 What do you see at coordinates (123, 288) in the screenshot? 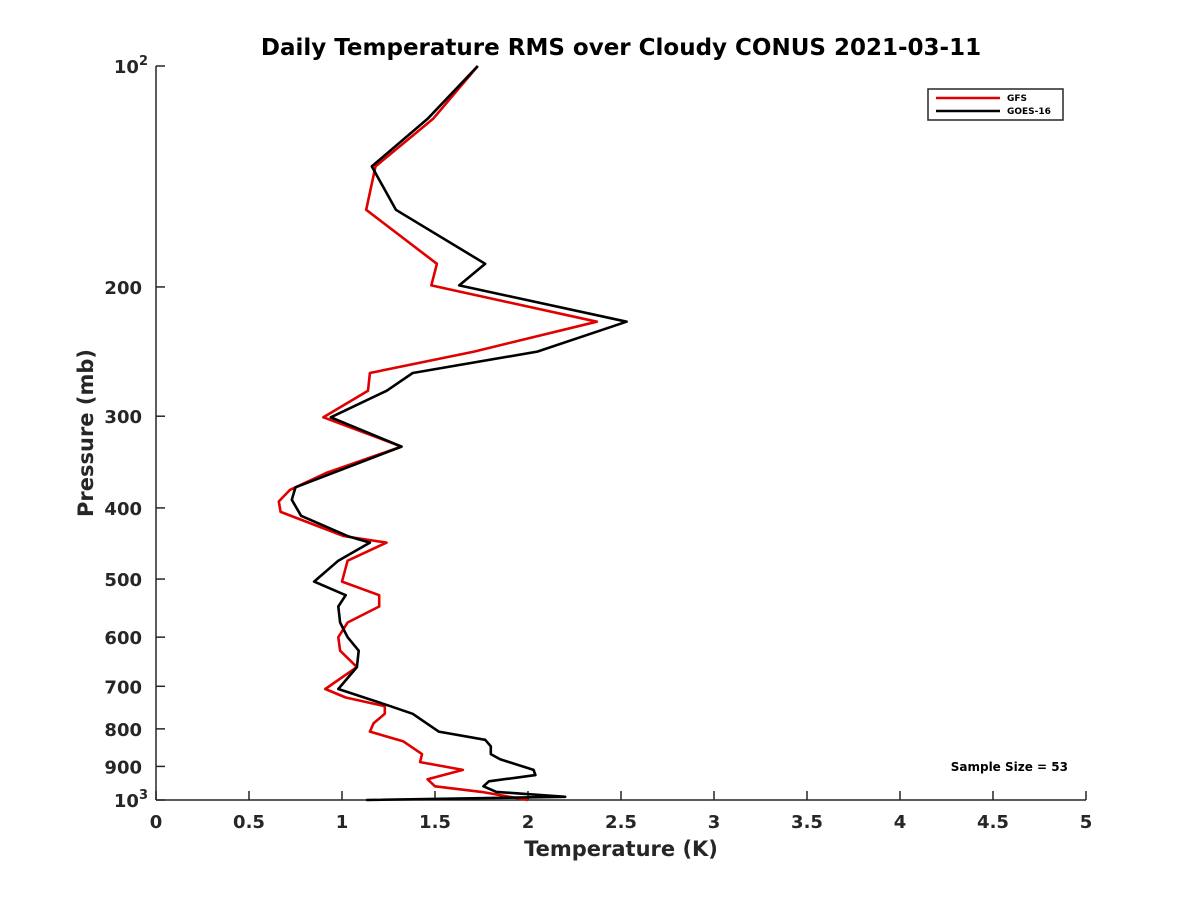
I see `y-tick-label: 200` at bounding box center [123, 288].